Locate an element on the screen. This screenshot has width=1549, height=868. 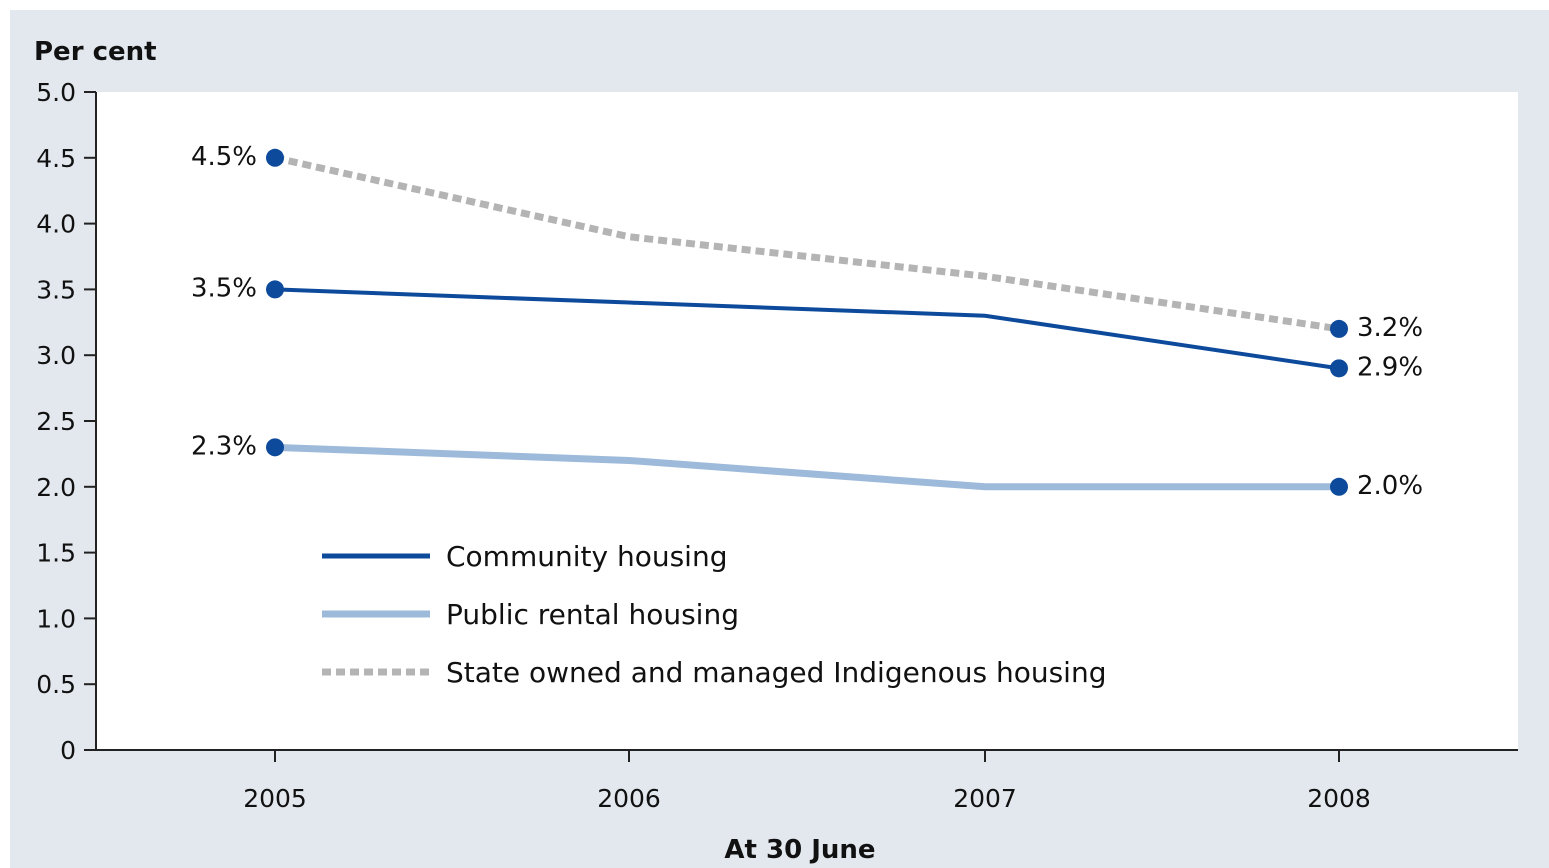
y-tick-label: 4.5 is located at coordinates (56, 158).